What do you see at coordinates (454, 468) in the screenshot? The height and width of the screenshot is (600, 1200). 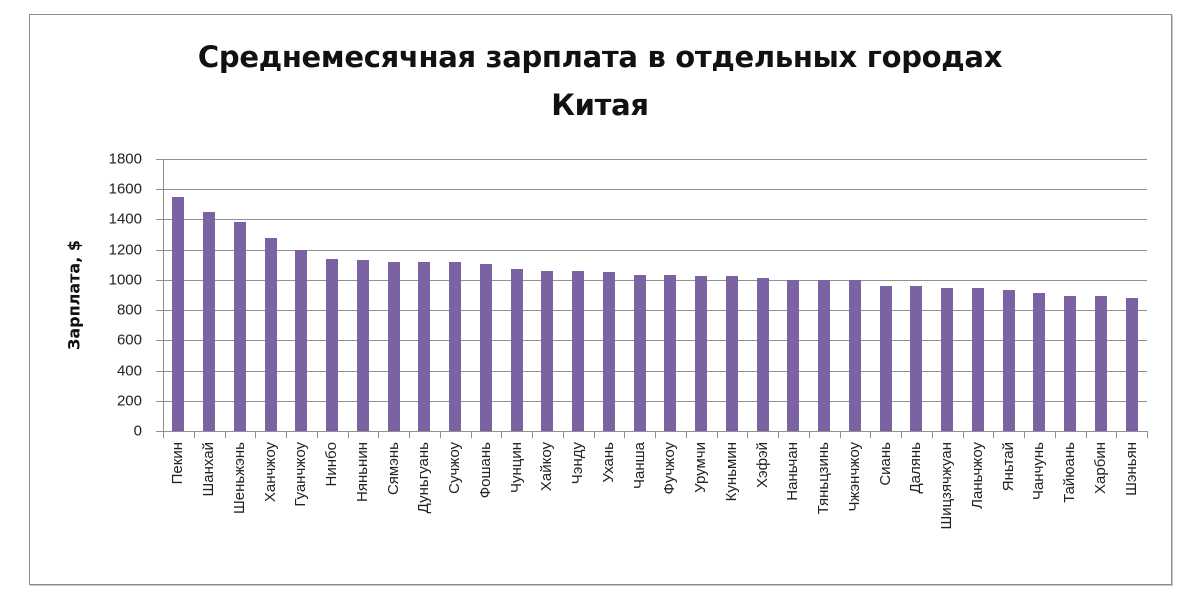 I see `x-category-label: Сучжоу` at bounding box center [454, 468].